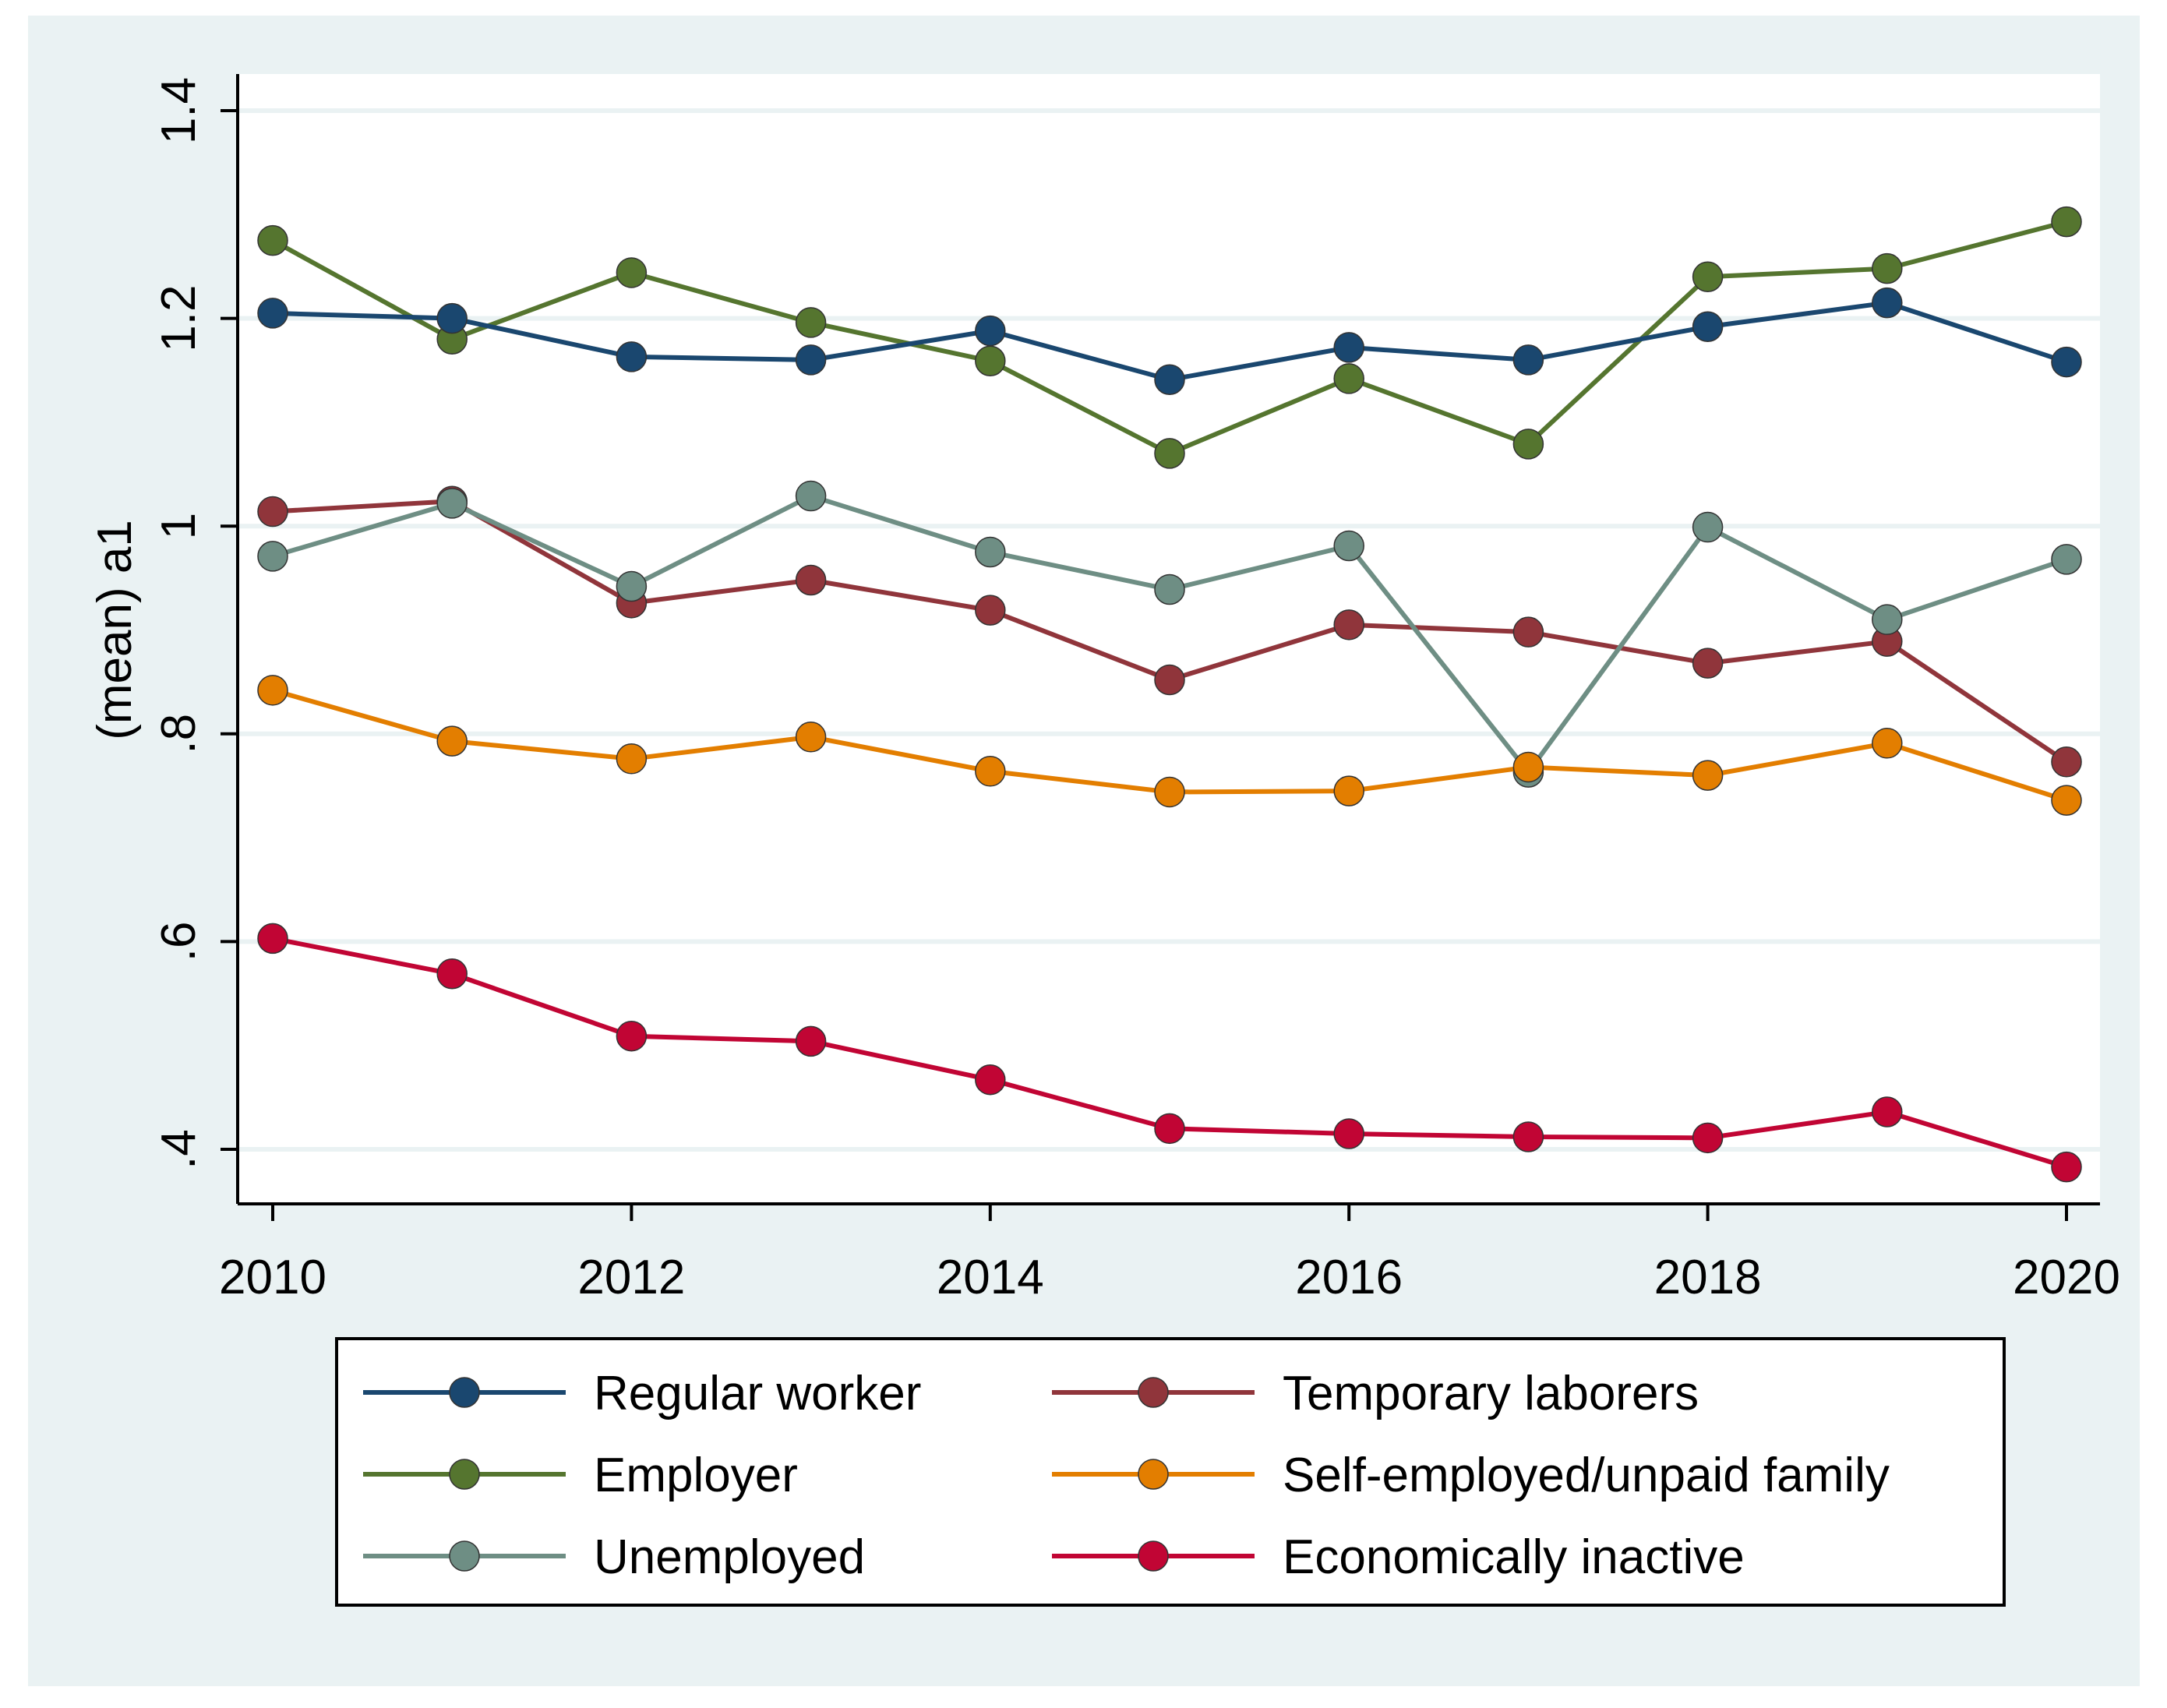  I want to click on point-regular-worker-2017, so click(1528, 360).